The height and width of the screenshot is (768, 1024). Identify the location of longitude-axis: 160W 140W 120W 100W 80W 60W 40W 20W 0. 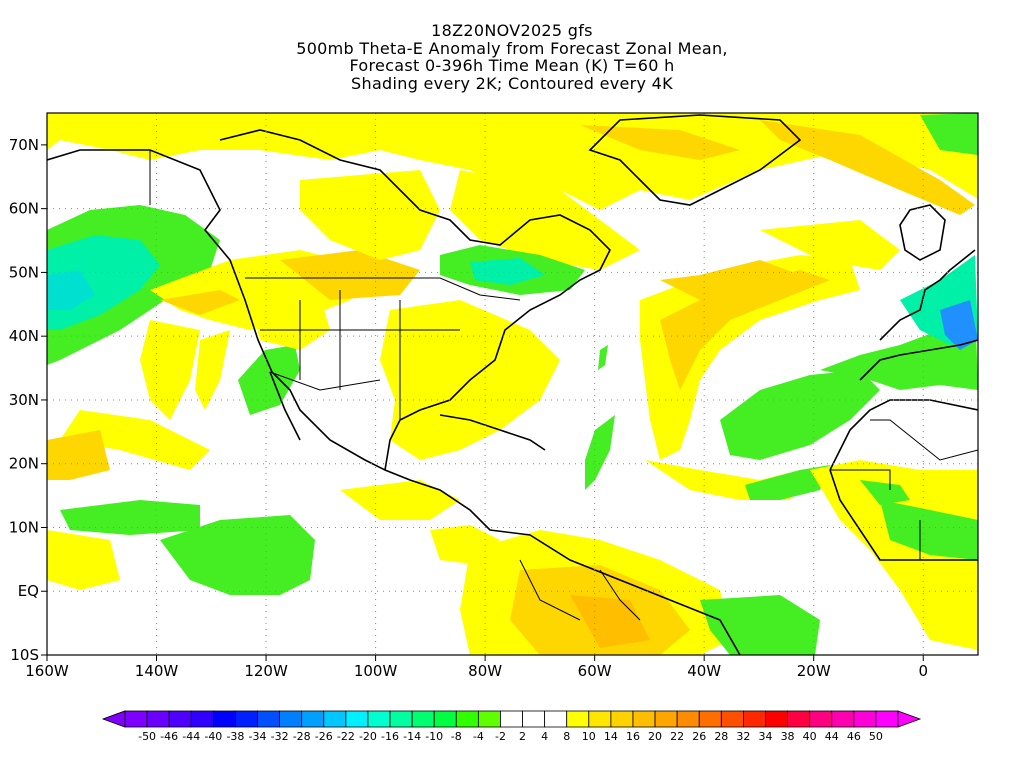
(476, 667).